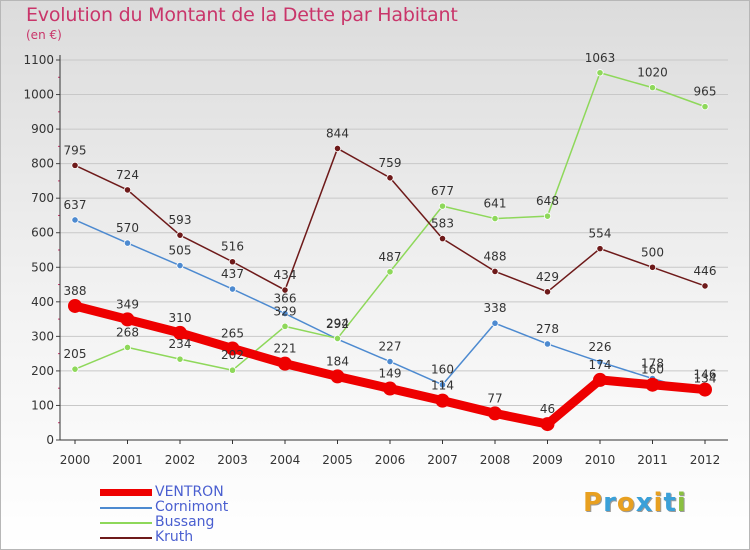 Image resolution: width=750 pixels, height=550 pixels. Describe the element at coordinates (42, 164) in the screenshot. I see `y-tick-label: 800` at that location.